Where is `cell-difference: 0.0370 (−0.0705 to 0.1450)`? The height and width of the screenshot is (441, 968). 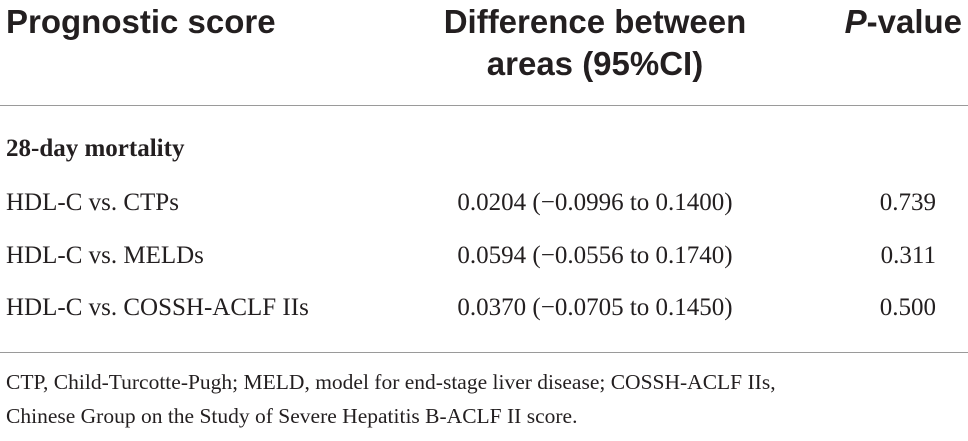
cell-difference: 0.0370 (−0.0705 to 0.1450) is located at coordinates (595, 307).